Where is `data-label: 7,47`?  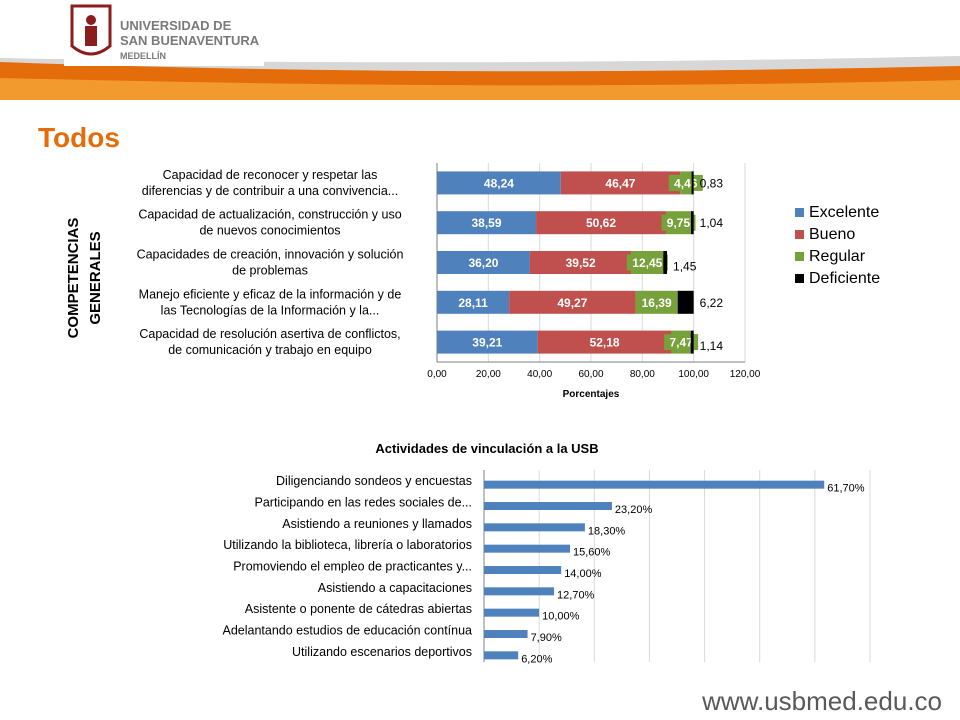 data-label: 7,47 is located at coordinates (681, 343).